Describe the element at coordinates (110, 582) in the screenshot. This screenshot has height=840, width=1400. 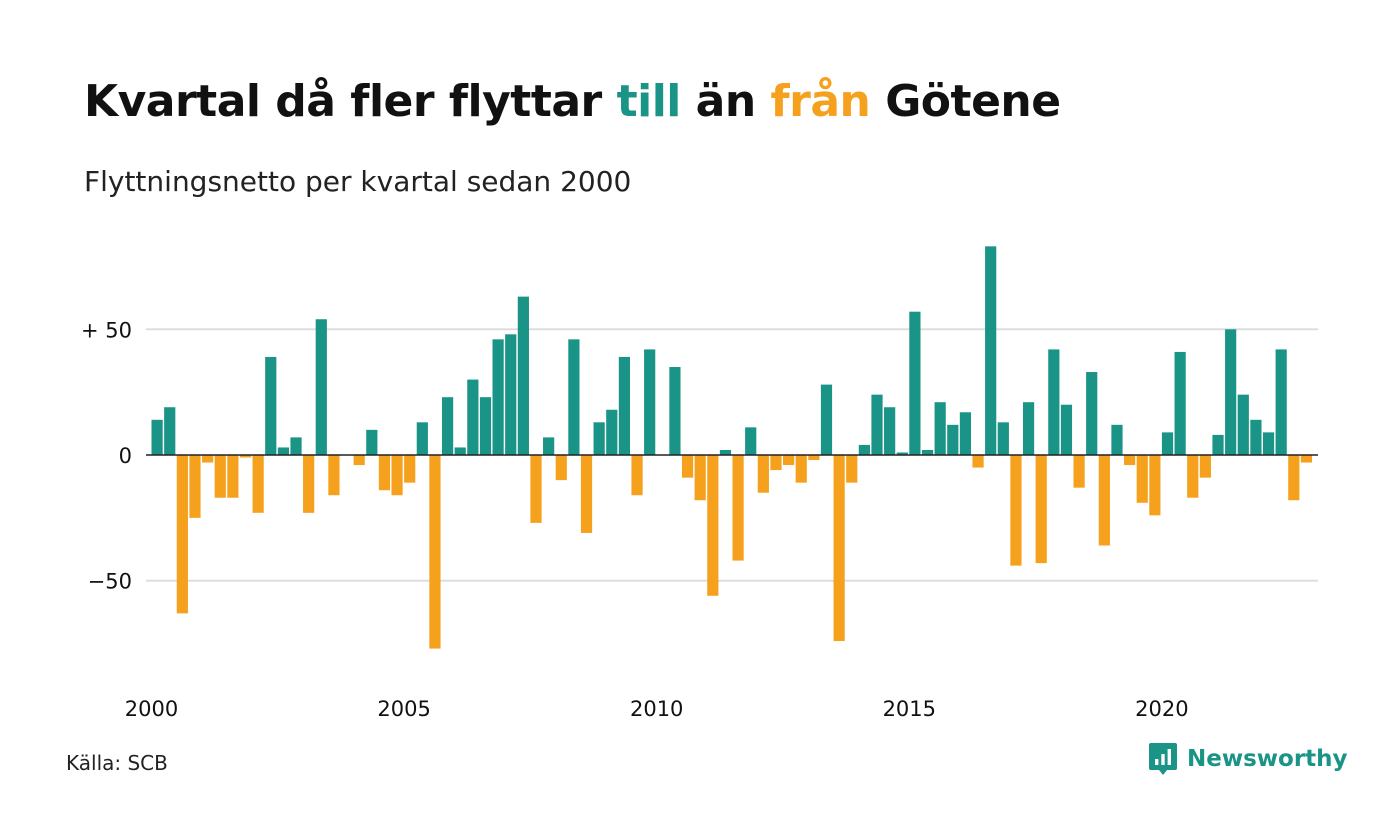
I see `y-tick-label: −50` at that location.